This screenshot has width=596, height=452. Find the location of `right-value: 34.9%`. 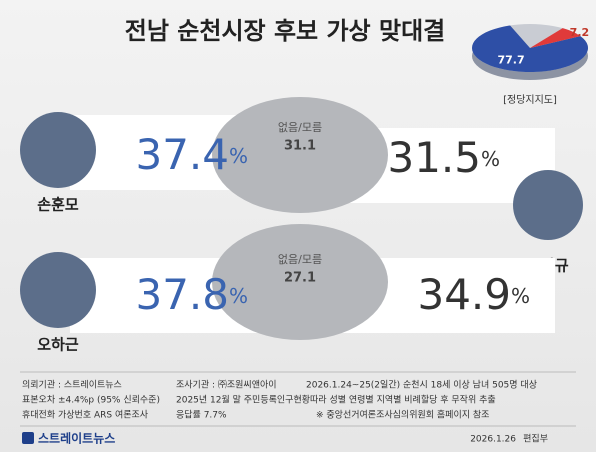

right-value: 34.9% is located at coordinates (473, 294).